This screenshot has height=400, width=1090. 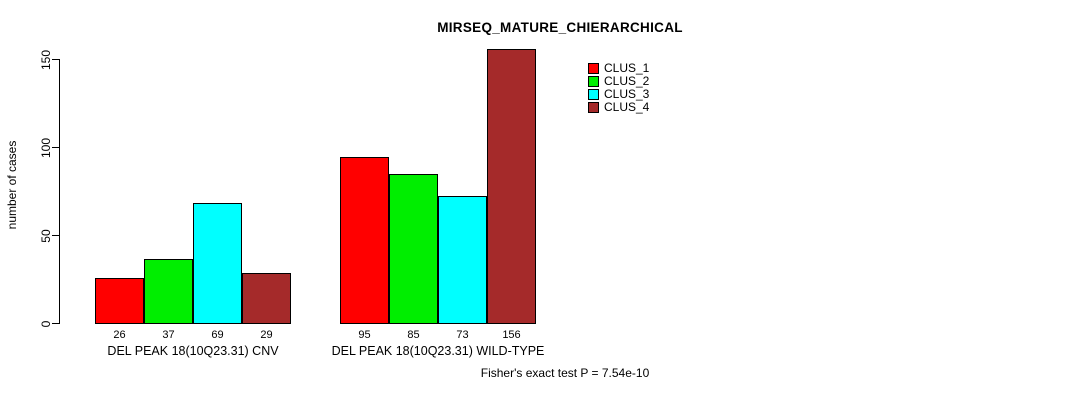 What do you see at coordinates (217, 335) in the screenshot?
I see `bar-value-label: 69` at bounding box center [217, 335].